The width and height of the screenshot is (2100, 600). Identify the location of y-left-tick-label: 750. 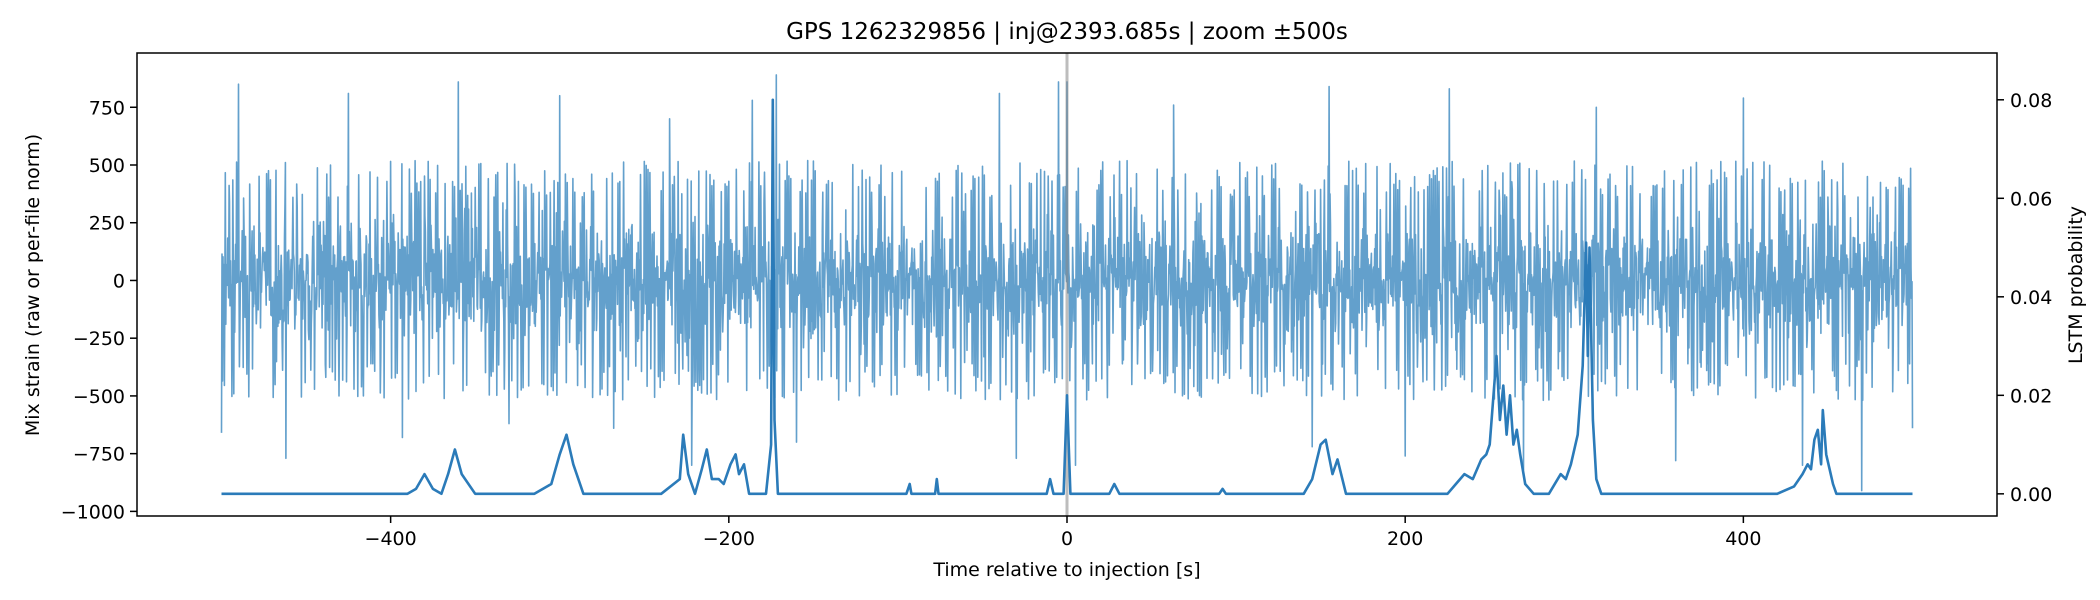
(107, 108).